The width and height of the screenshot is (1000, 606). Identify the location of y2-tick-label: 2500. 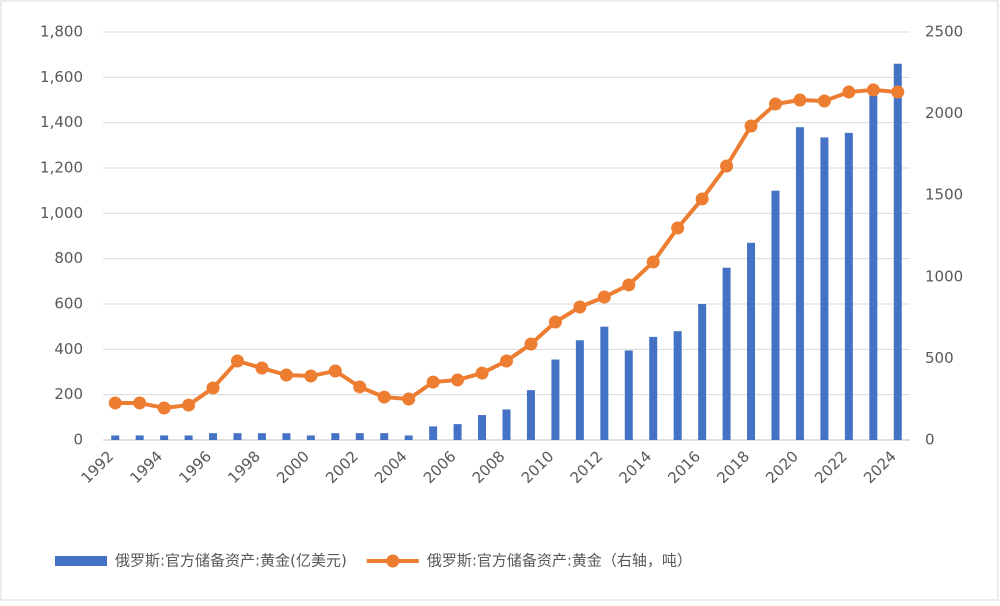
(944, 32).